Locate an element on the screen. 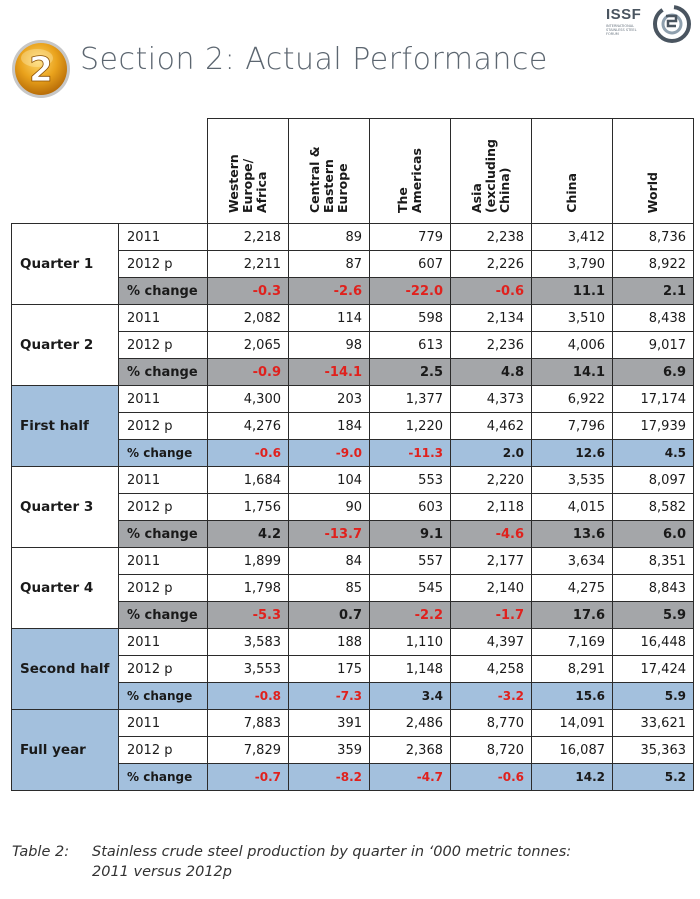  table-cell: 3,535 is located at coordinates (572, 480).